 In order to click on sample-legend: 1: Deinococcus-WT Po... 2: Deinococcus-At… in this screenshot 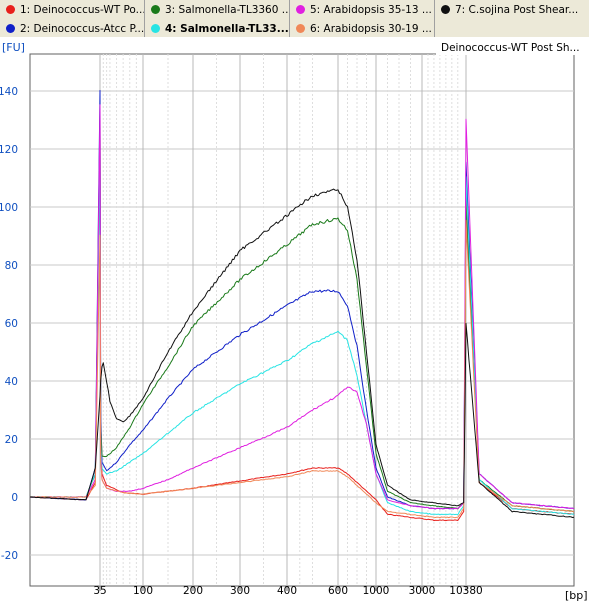, I will do `click(294, 18)`.